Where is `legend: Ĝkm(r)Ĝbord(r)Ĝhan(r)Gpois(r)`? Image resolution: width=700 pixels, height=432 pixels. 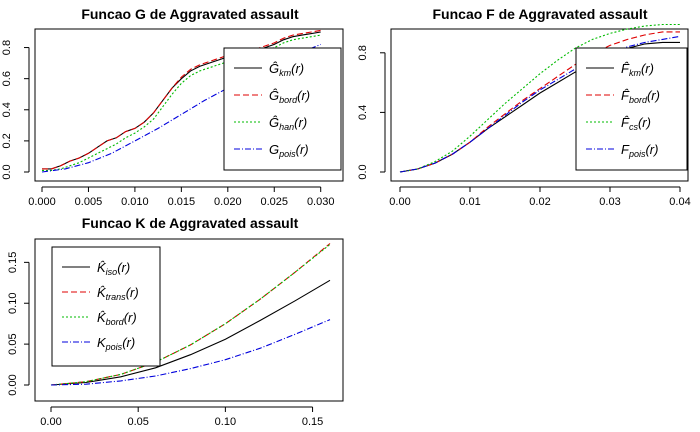
legend: Ĝkm(r)Ĝbord(r)Ĝhan(r)Gpois(r) is located at coordinates (282, 109).